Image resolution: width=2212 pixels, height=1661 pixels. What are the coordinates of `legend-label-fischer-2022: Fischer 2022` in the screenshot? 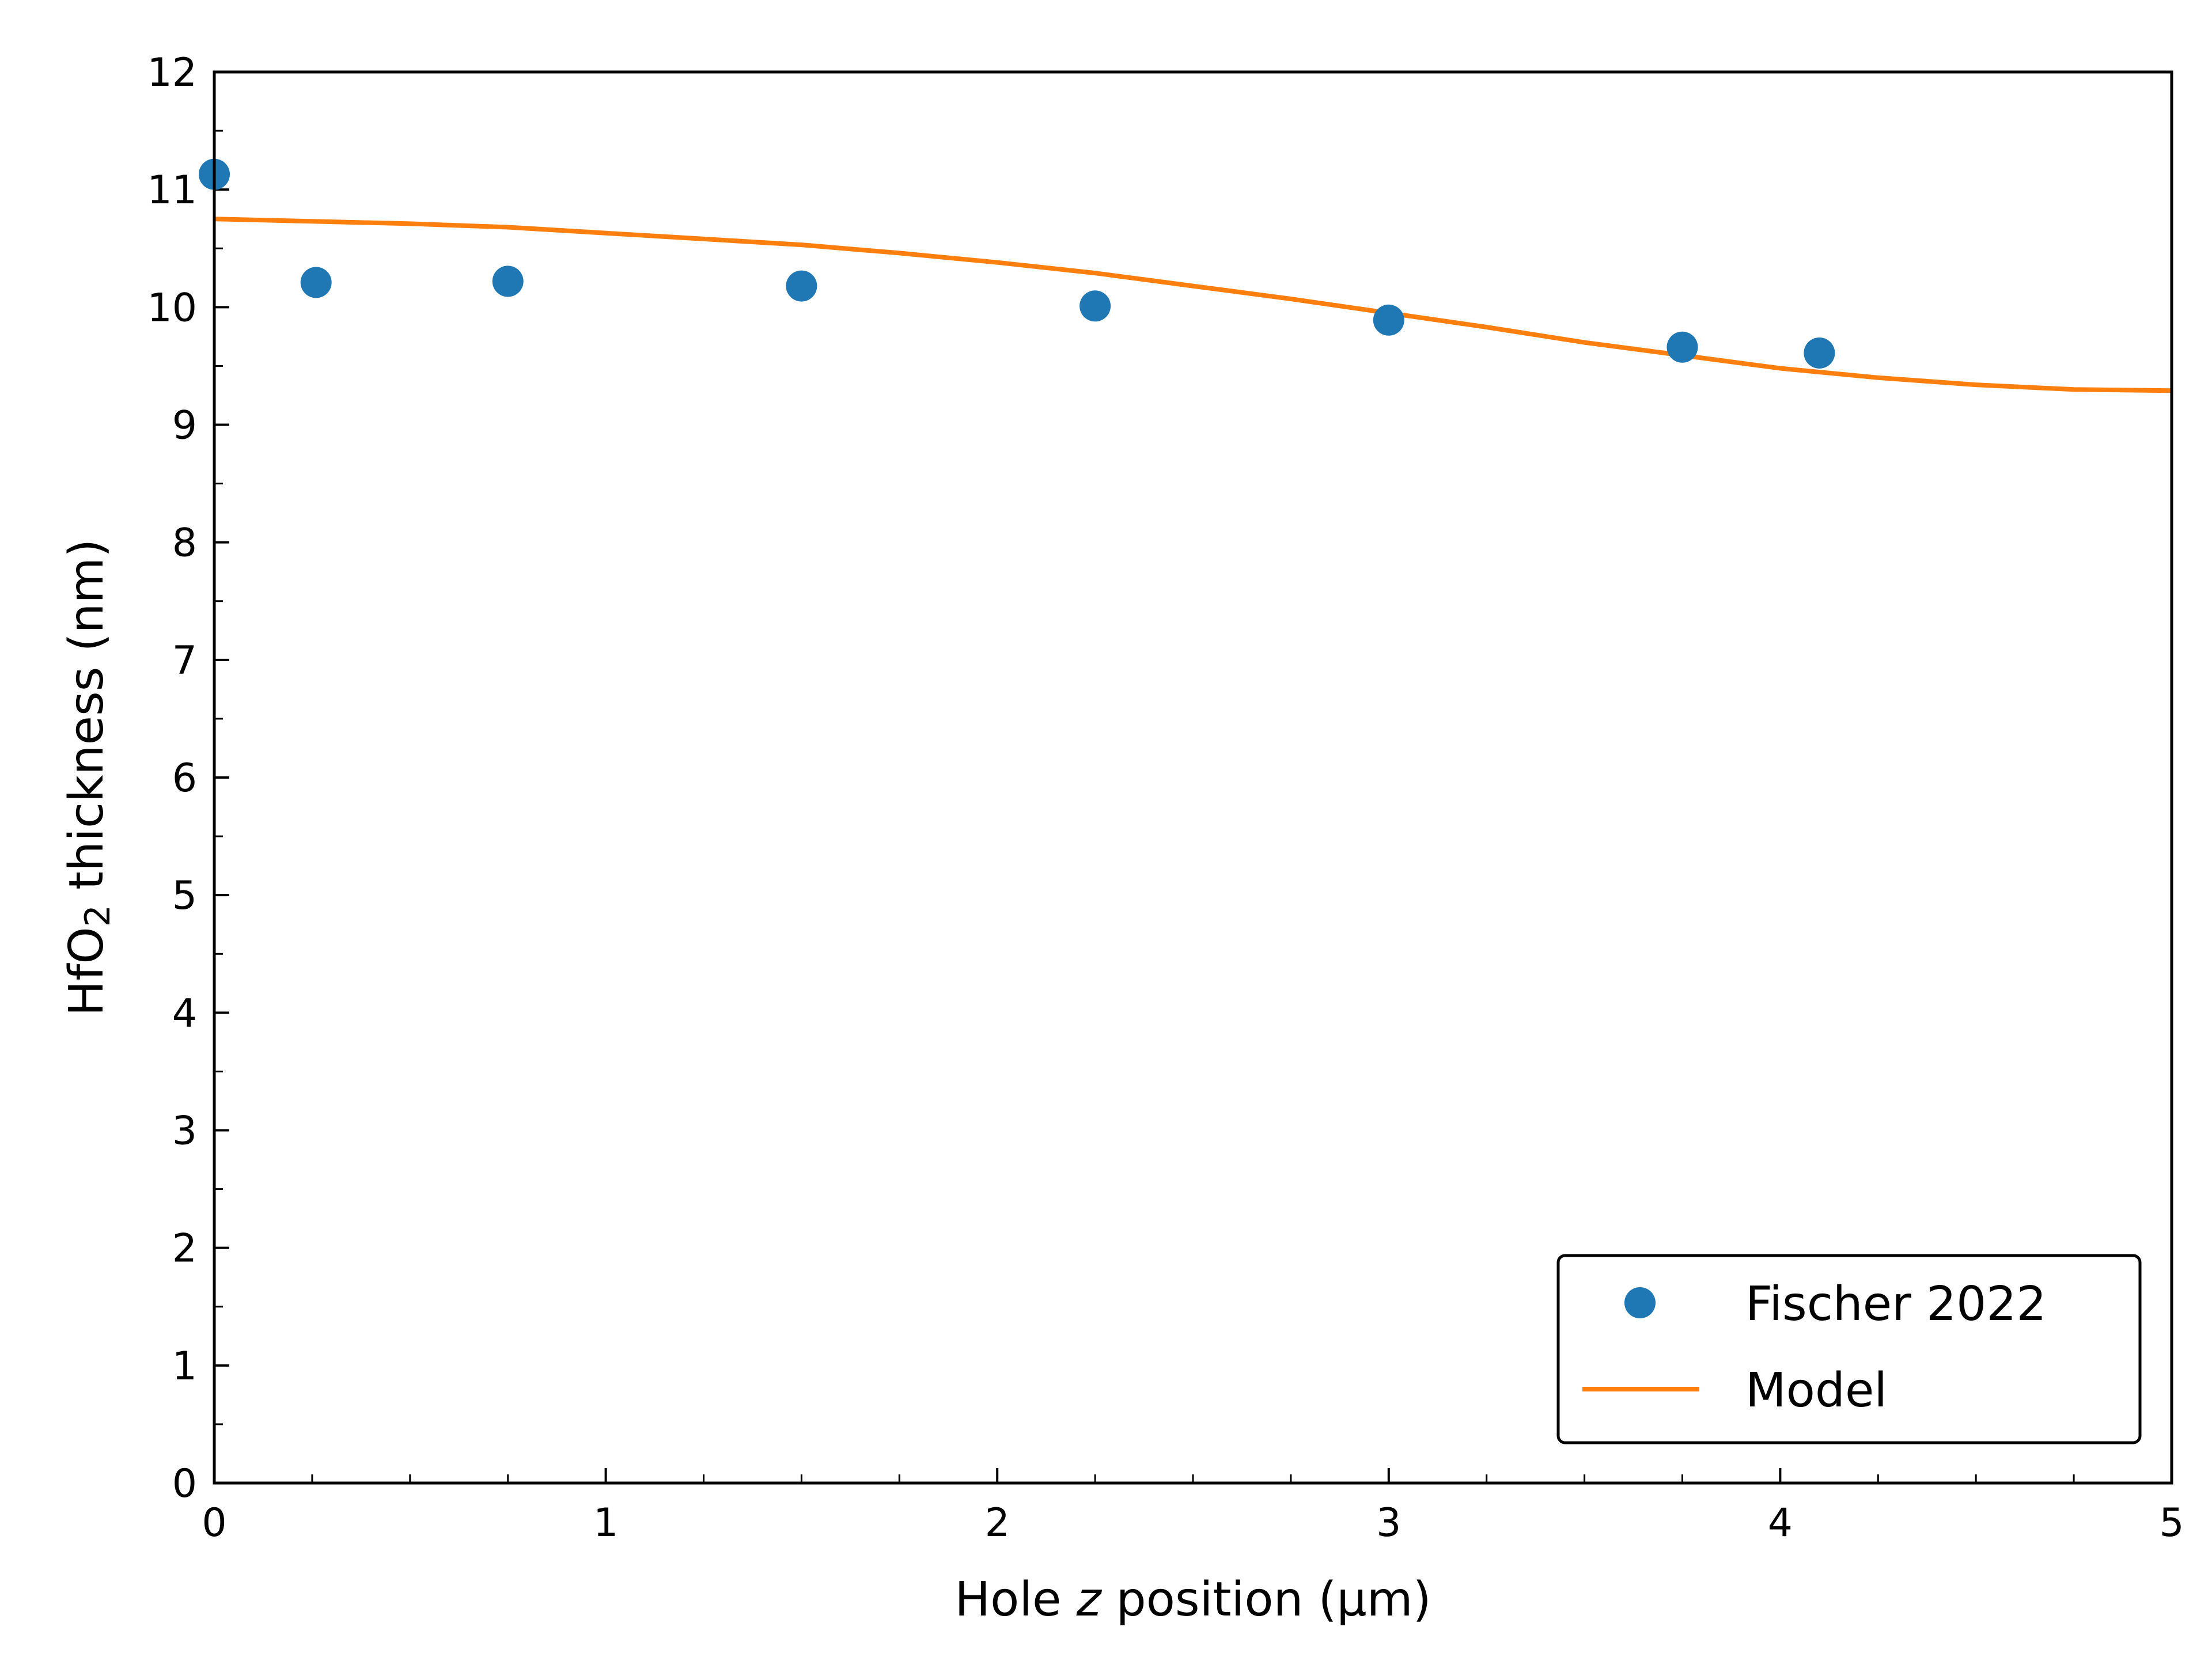 It's located at (1896, 1304).